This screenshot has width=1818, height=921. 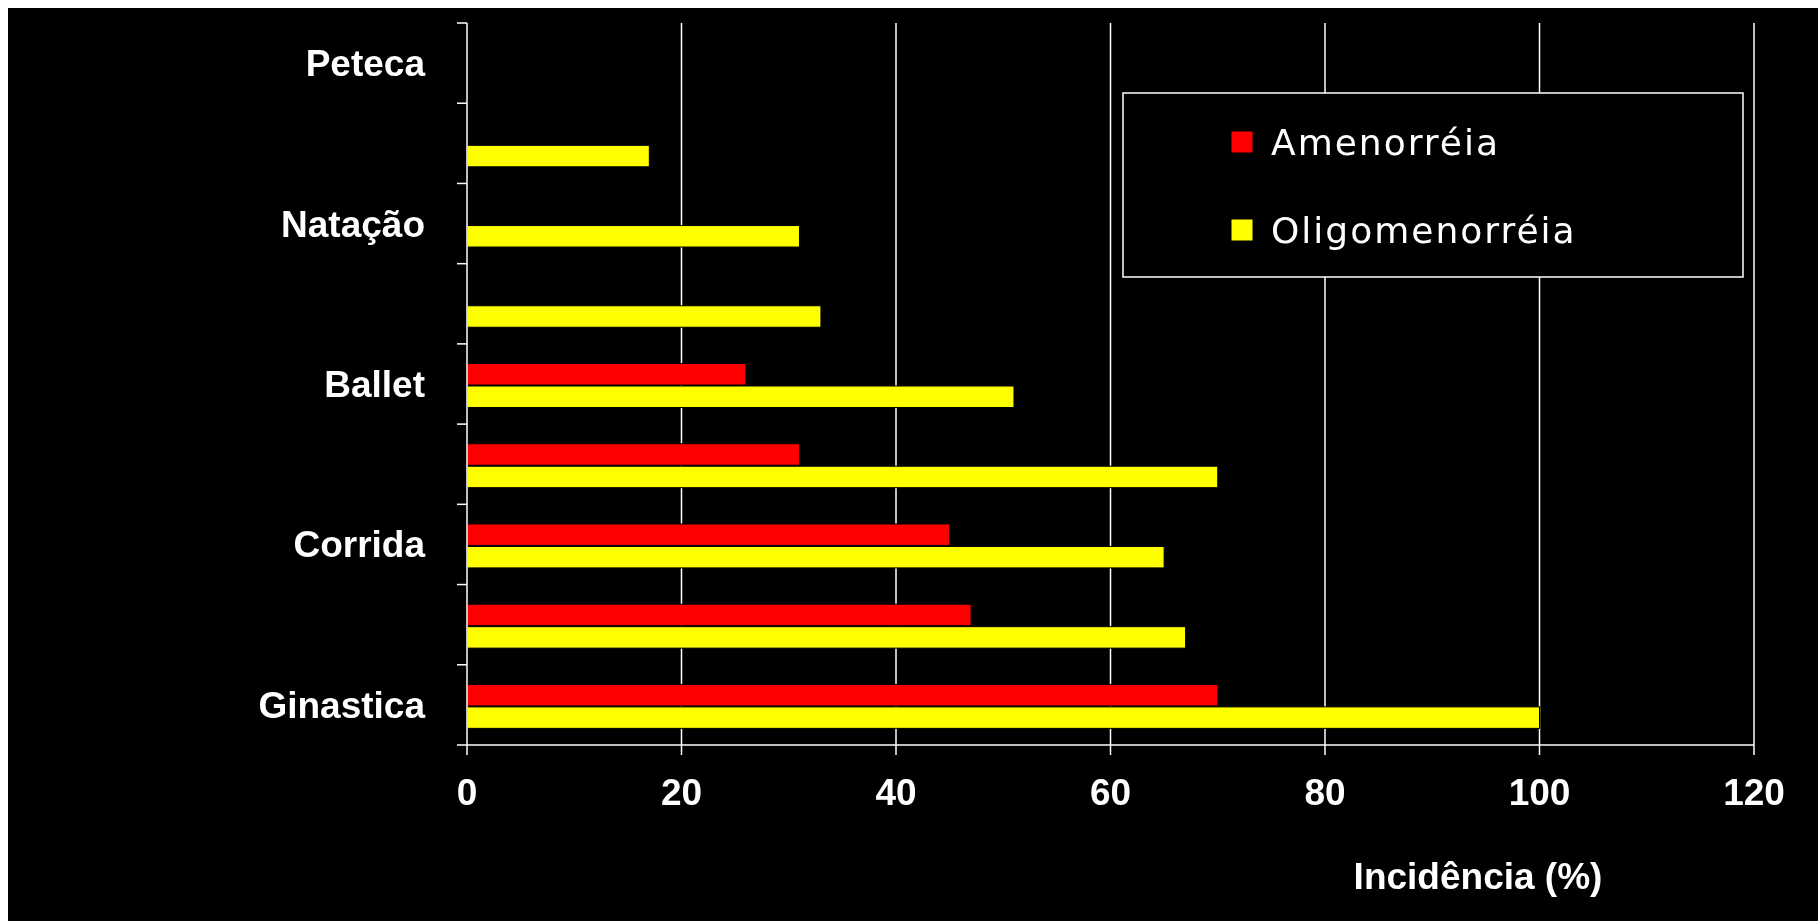 I want to click on x-tick-label: 60, so click(x=1110, y=792).